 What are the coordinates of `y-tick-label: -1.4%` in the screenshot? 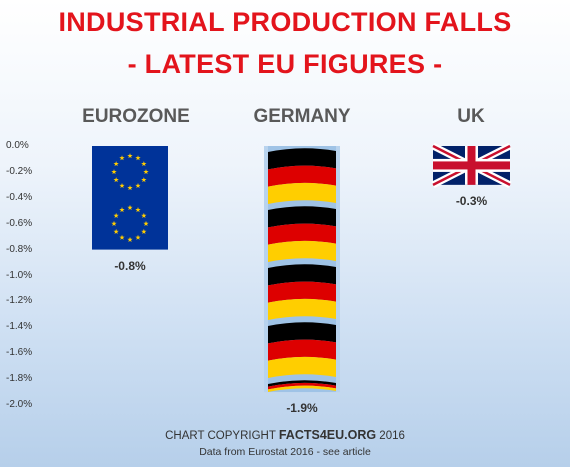 It's located at (19, 327).